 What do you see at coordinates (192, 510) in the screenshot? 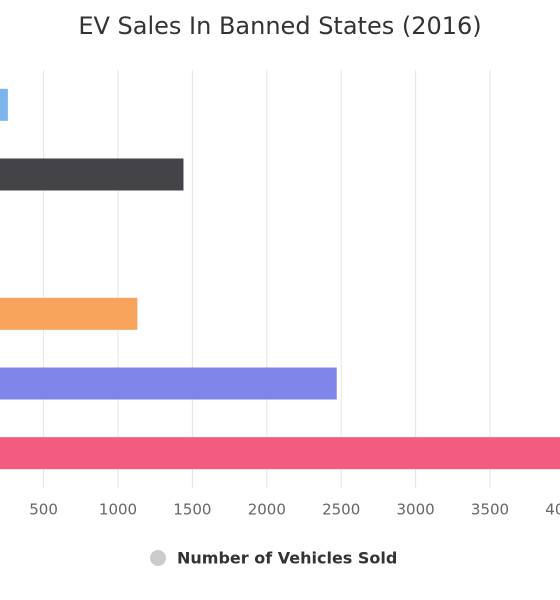
I see `x-tick-label: 1500` at bounding box center [192, 510].